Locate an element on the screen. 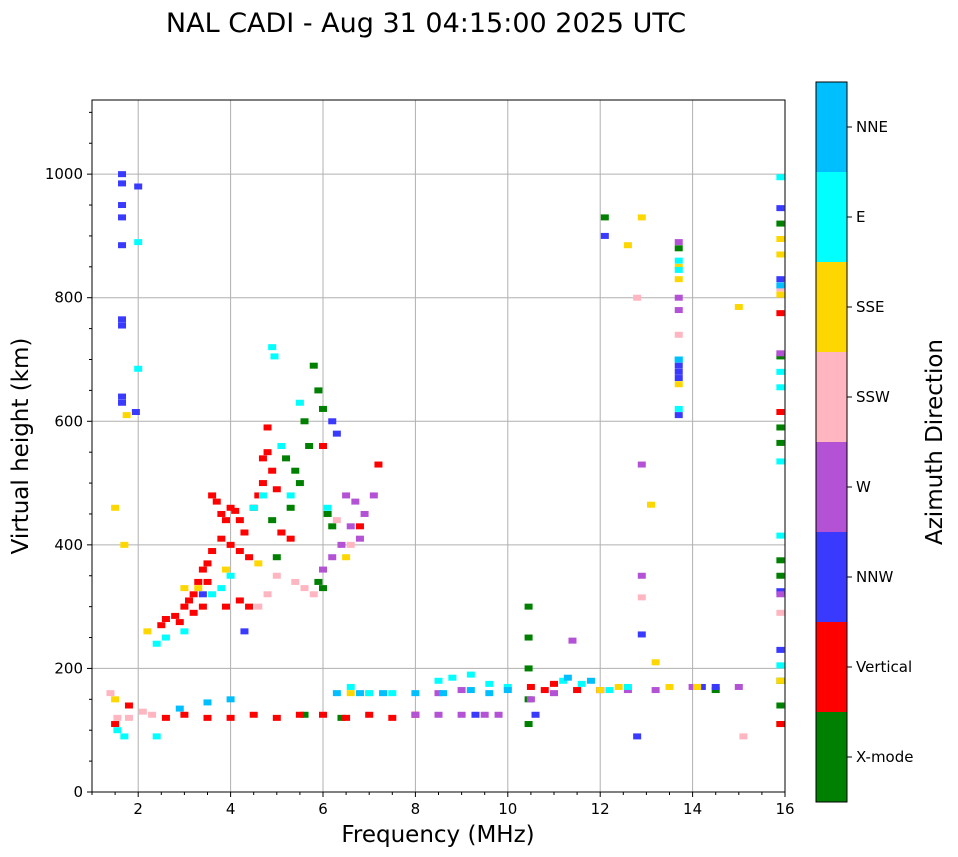 The height and width of the screenshot is (857, 958). colorbar-tick-label: W is located at coordinates (863, 487).